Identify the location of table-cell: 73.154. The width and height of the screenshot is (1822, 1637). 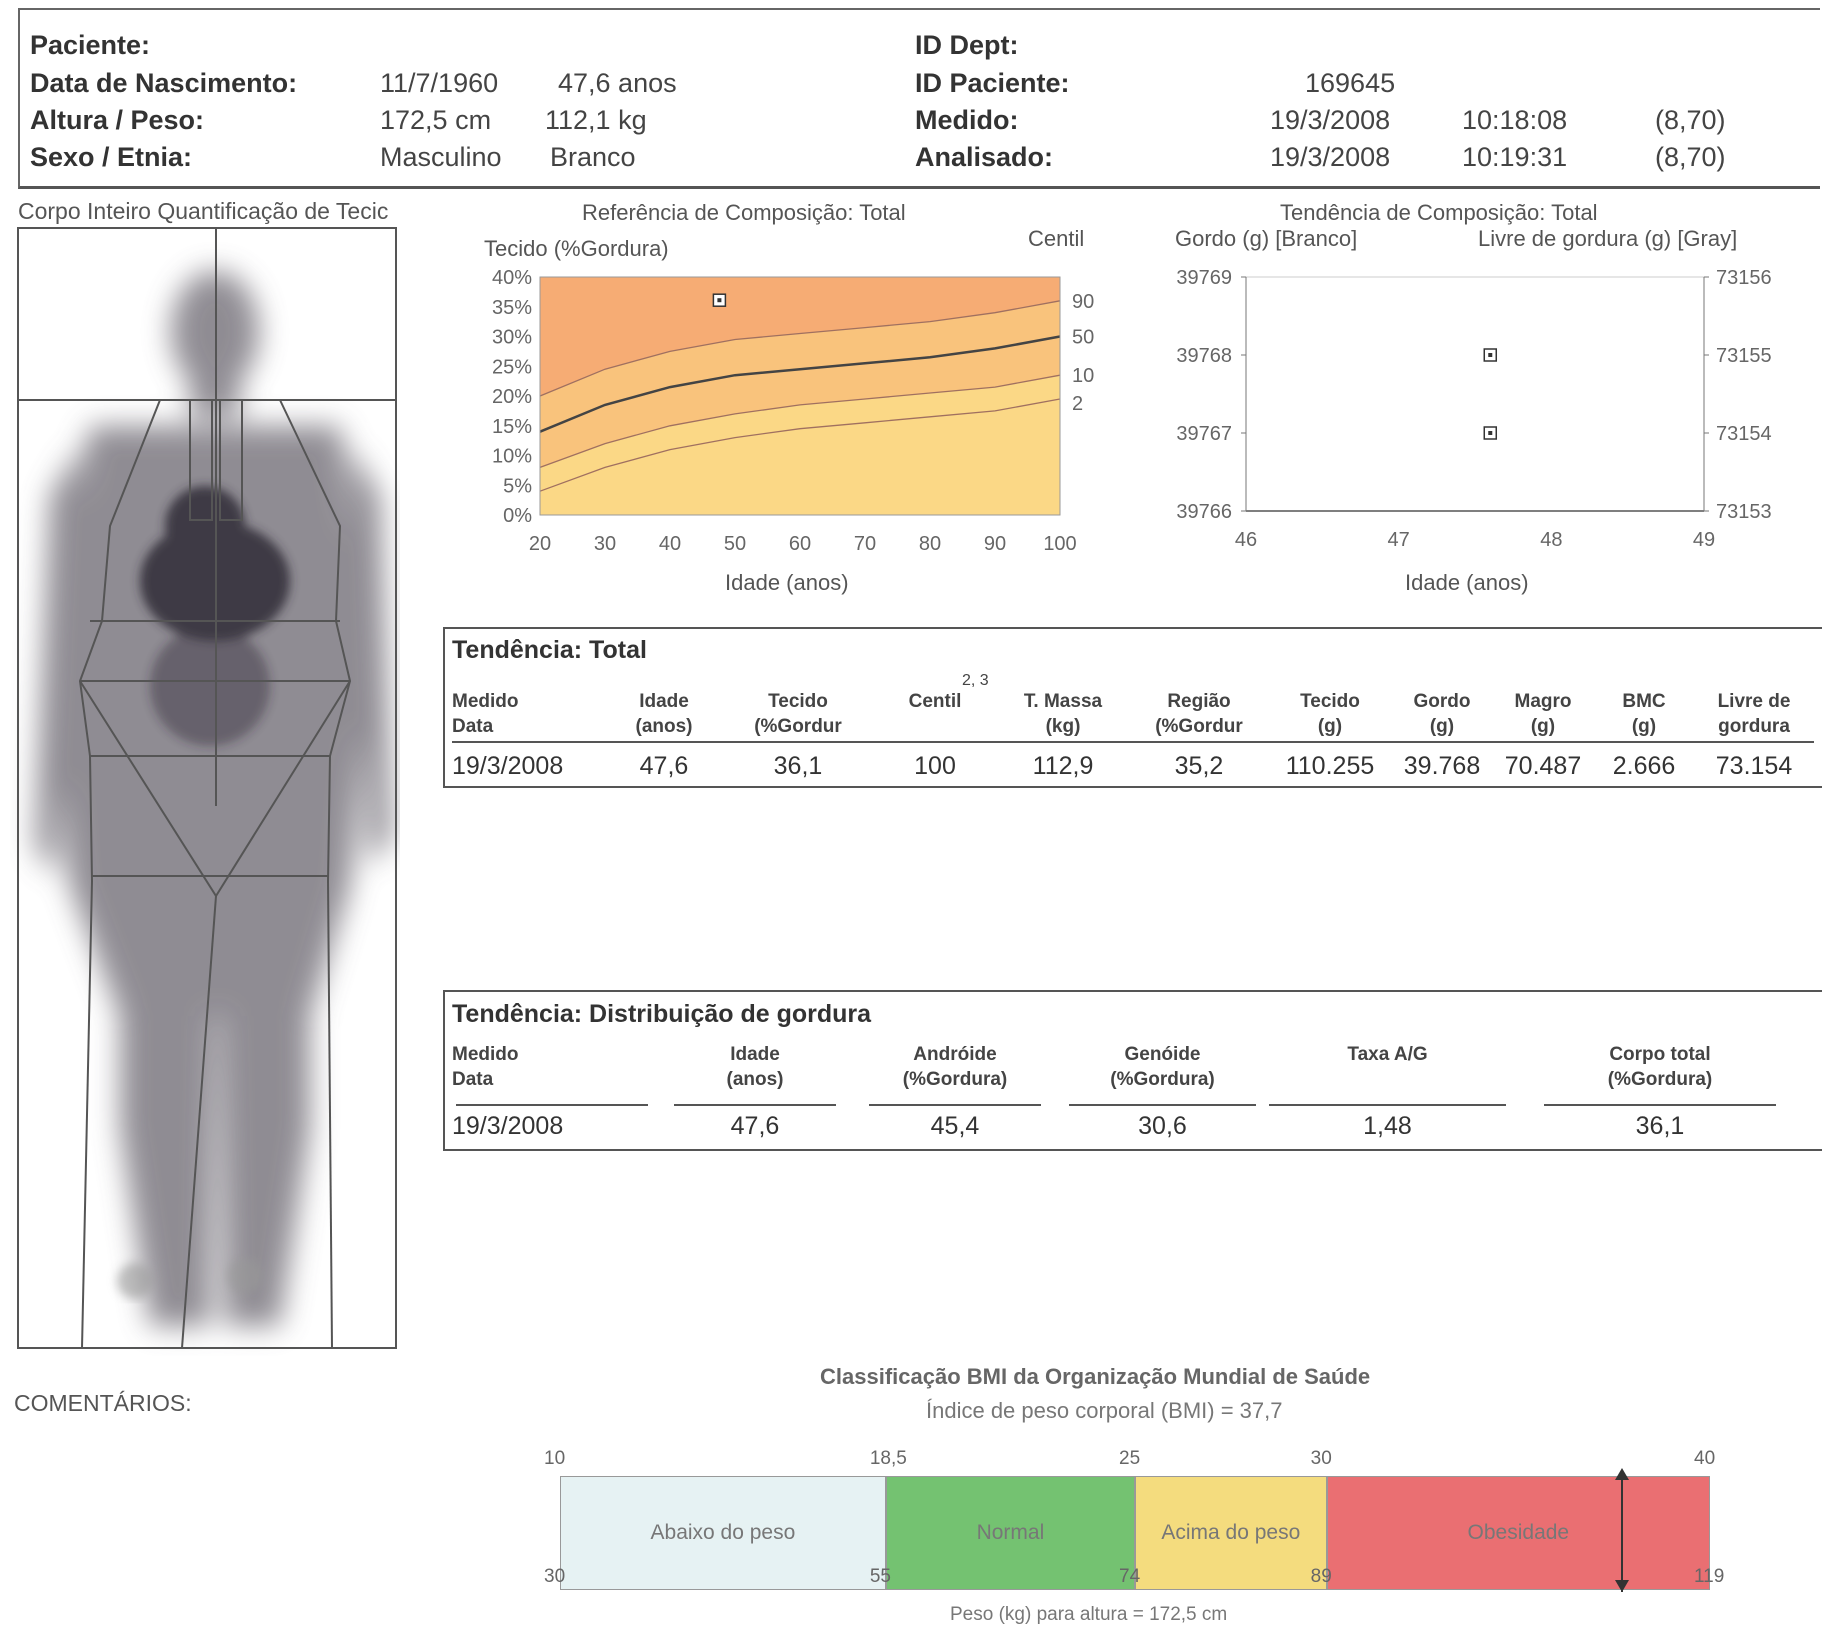
(1754, 766).